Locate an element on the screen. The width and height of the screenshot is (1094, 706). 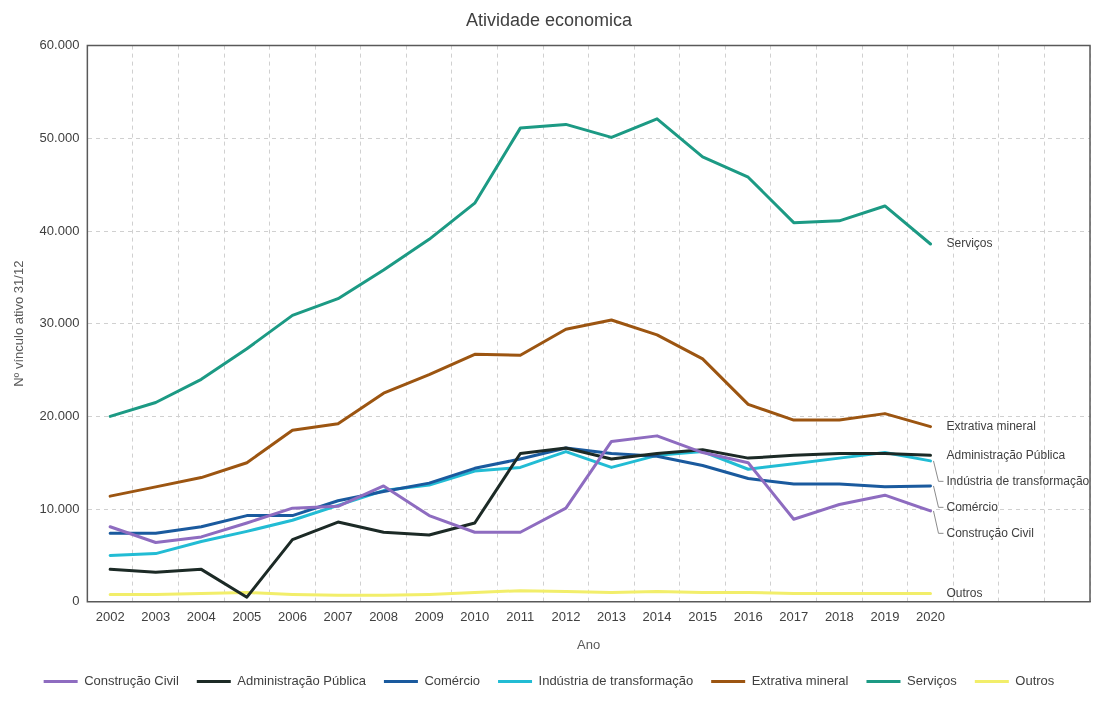
text: Outros is located at coordinates (964, 592).